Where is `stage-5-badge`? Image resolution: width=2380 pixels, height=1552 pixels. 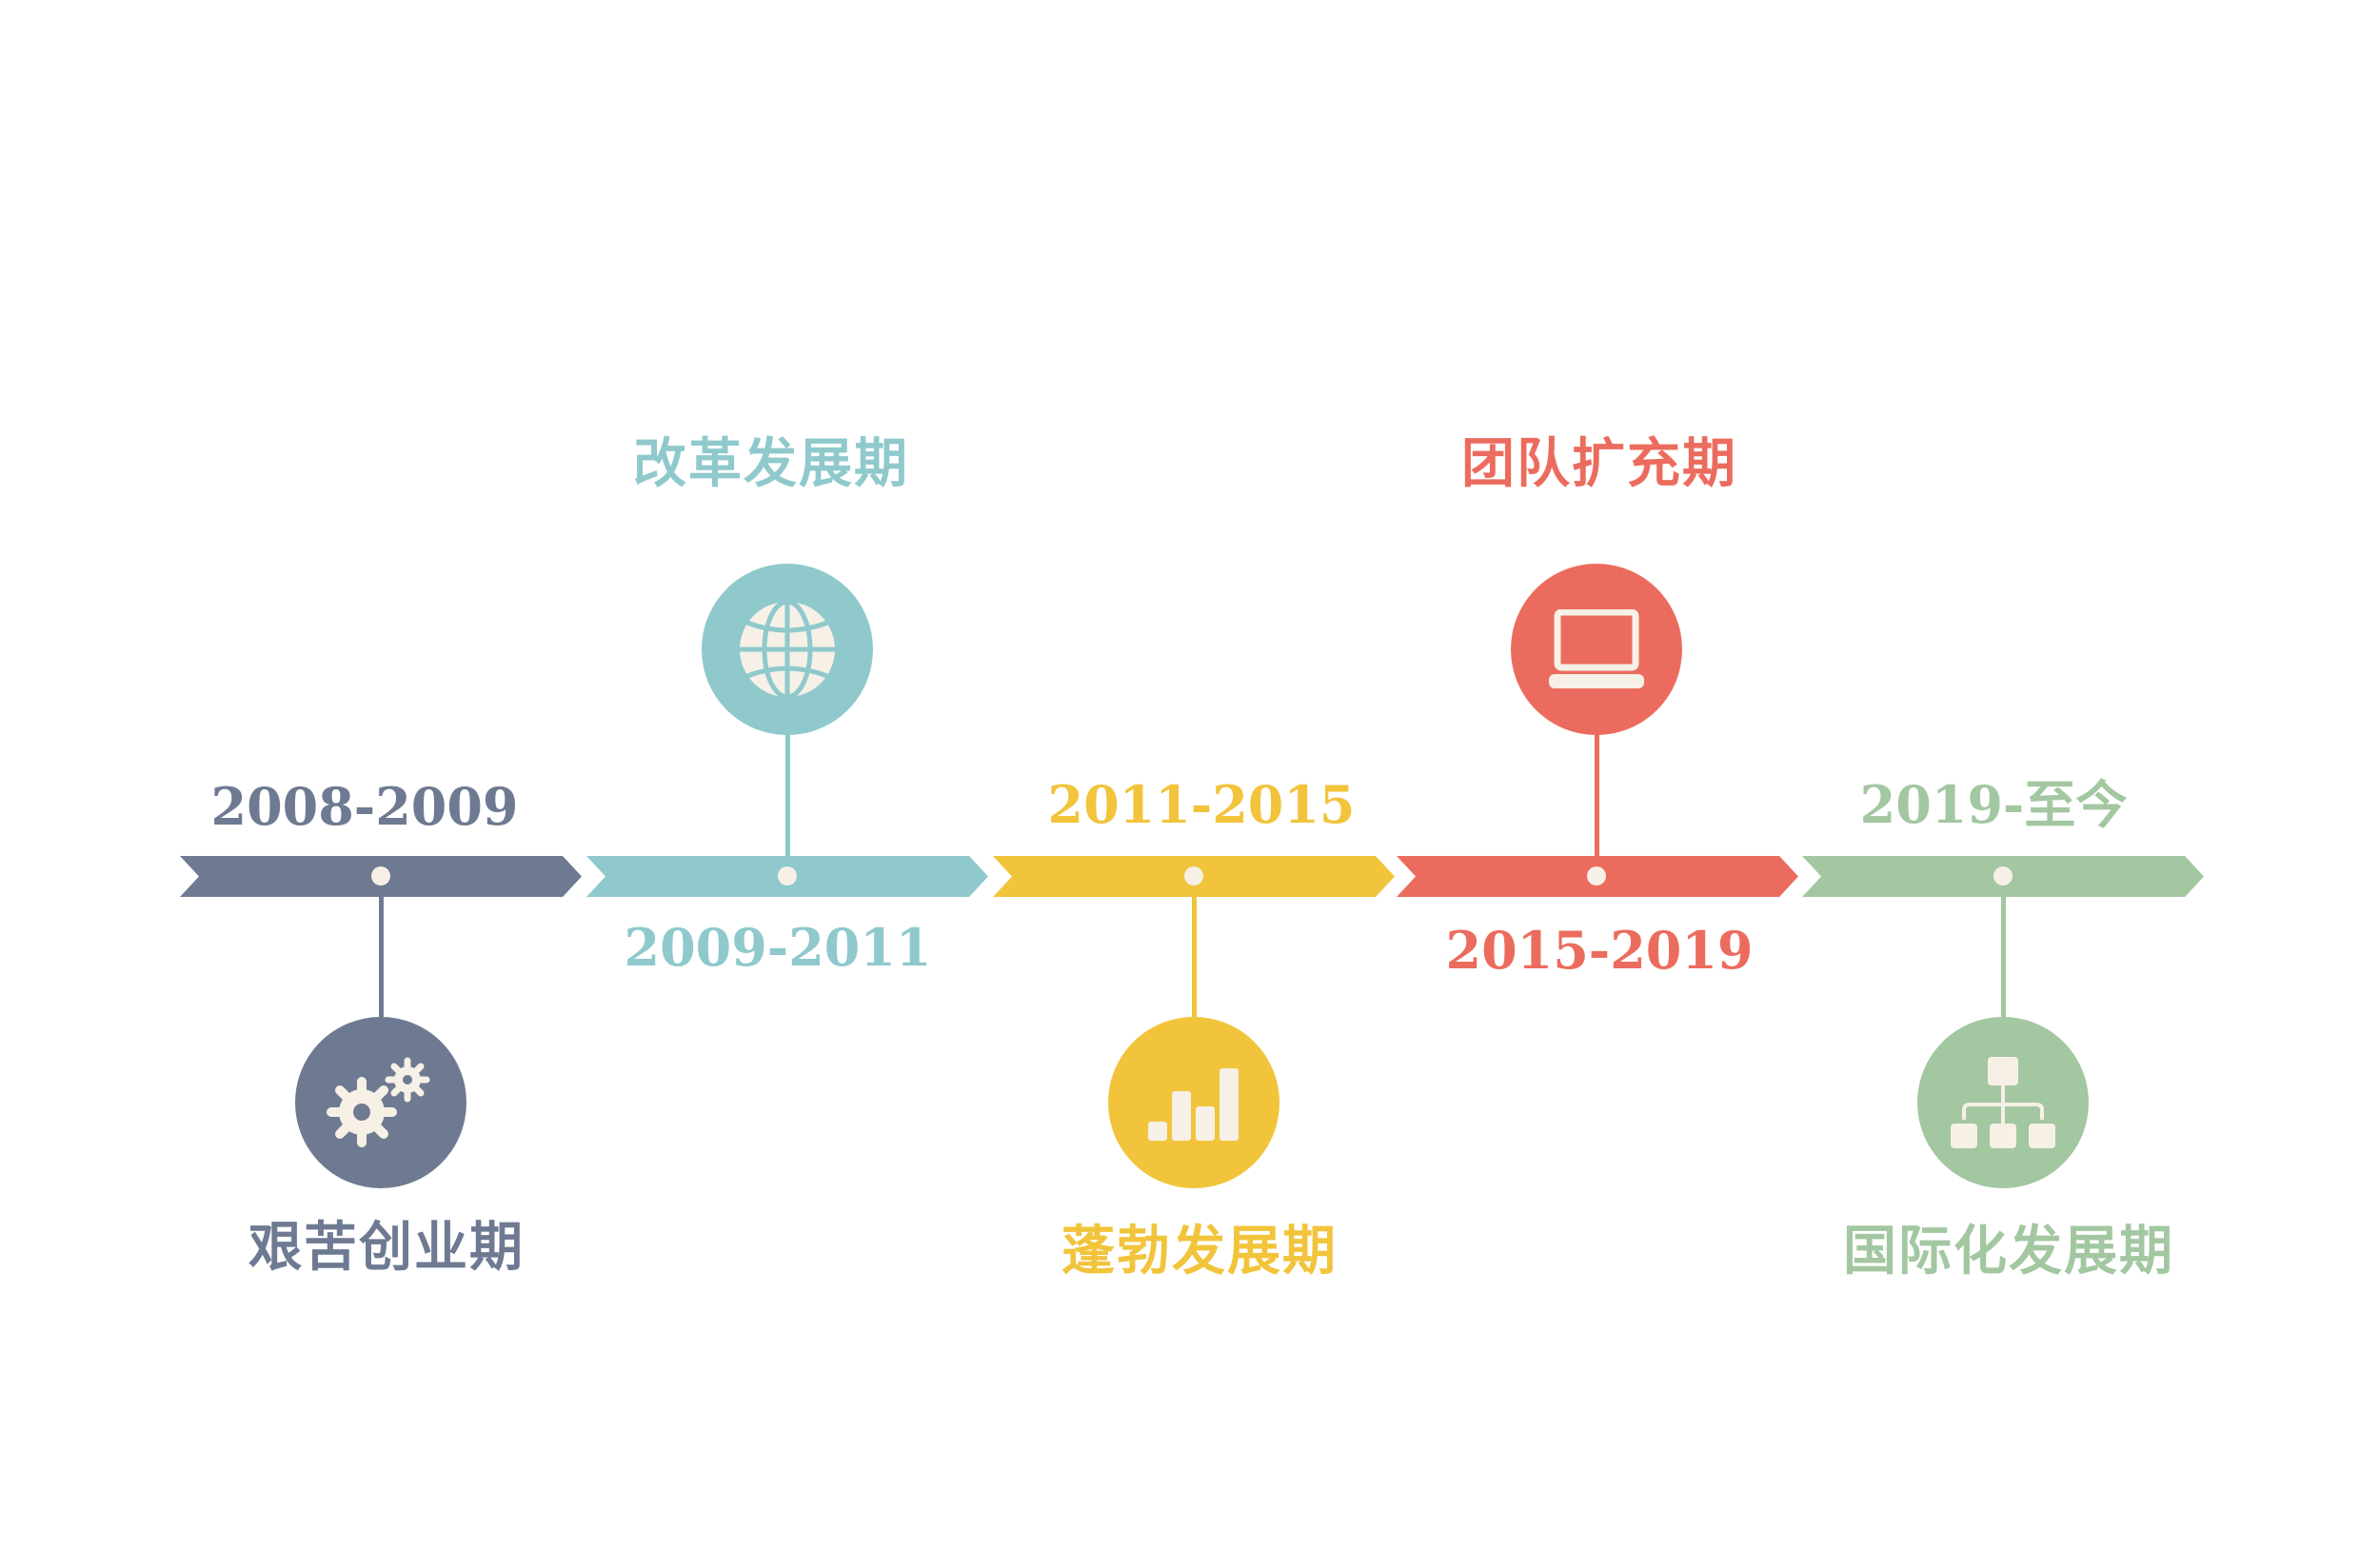
stage-5-badge is located at coordinates (2003, 1102).